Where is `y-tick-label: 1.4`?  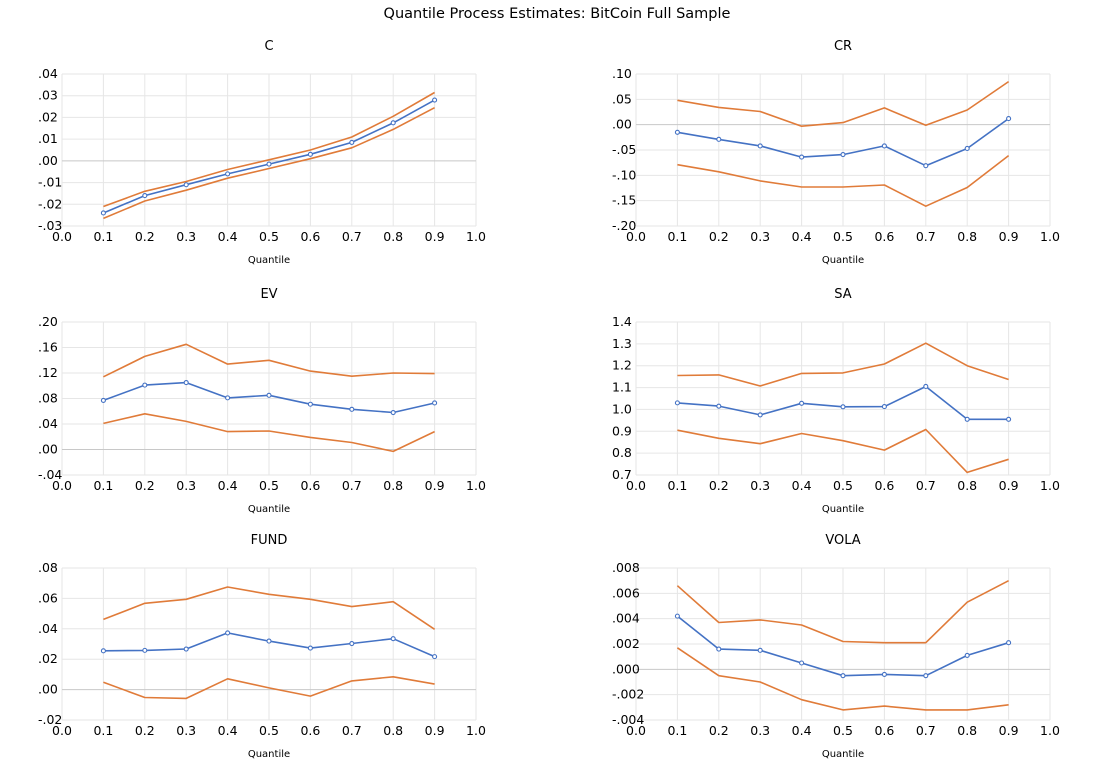 y-tick-label: 1.4 is located at coordinates (622, 321).